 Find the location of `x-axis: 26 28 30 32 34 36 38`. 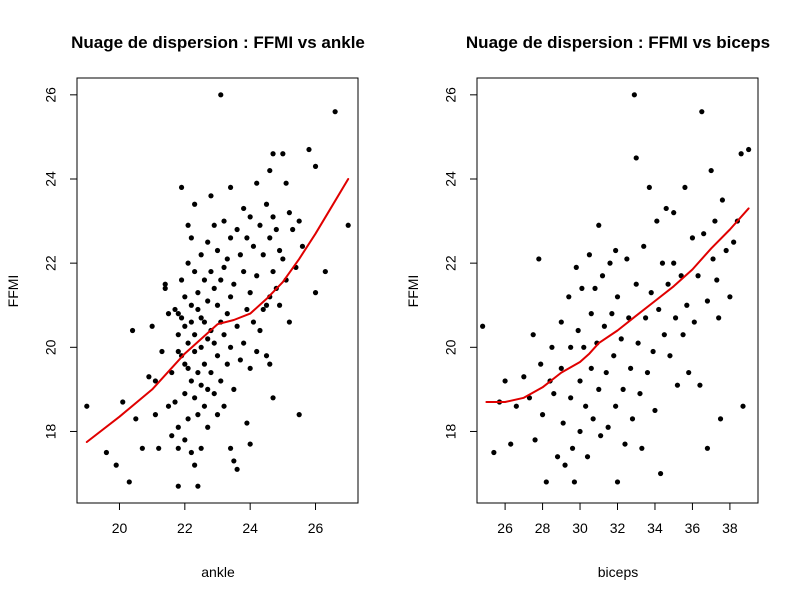

x-axis: 26 28 30 32 34 36 38 is located at coordinates (617, 519).